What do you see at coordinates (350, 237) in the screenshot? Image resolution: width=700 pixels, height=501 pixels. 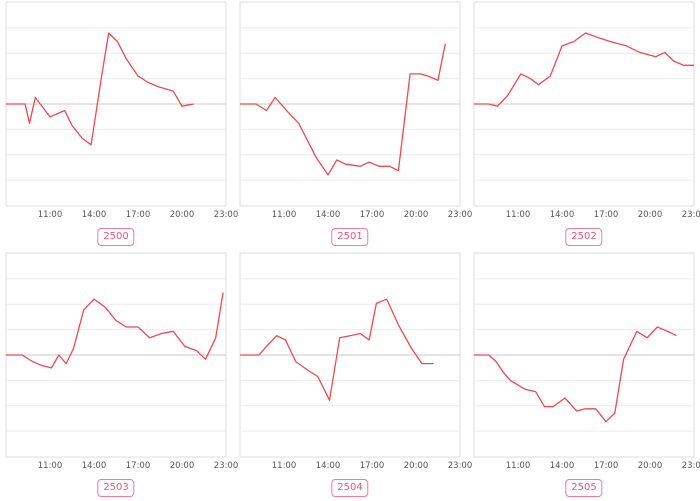 I see `panel-button-2501: 2501` at bounding box center [350, 237].